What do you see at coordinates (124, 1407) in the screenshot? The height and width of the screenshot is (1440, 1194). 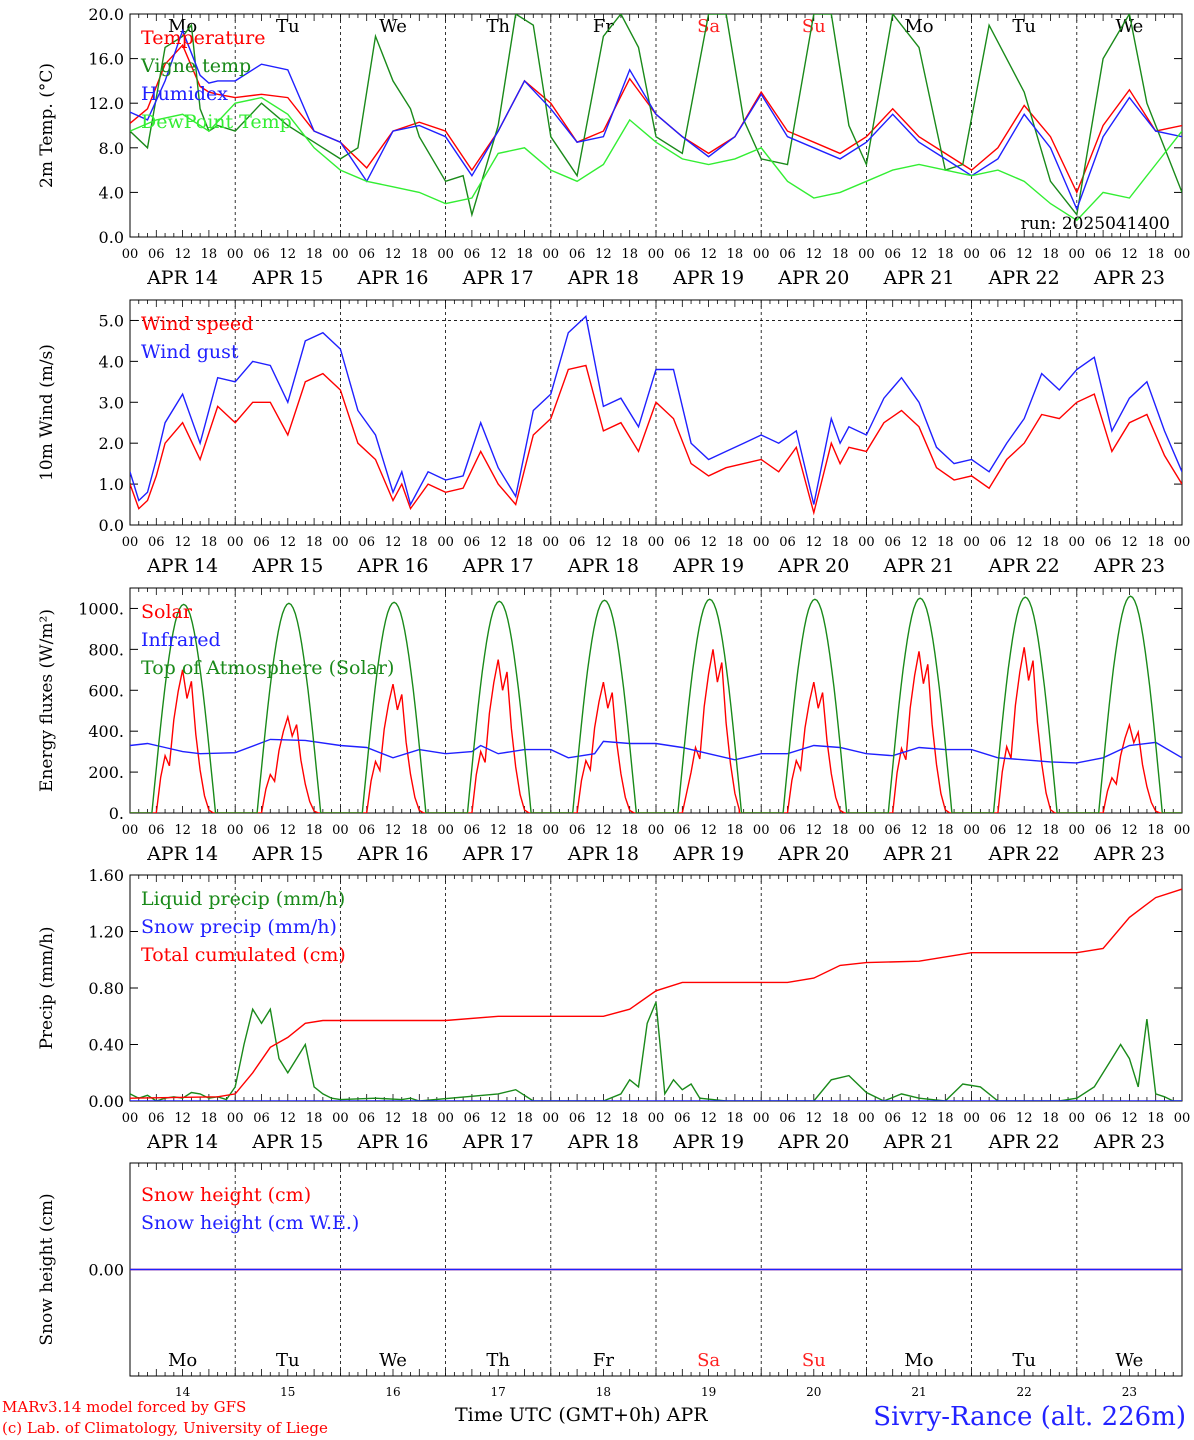 I see `model-credit: MARv3.14 model forced by GFS` at bounding box center [124, 1407].